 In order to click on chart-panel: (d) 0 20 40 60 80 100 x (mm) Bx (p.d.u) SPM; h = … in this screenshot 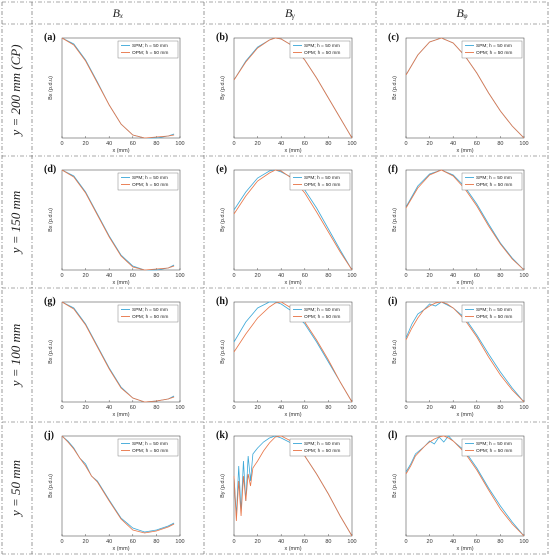, I will do `click(114, 225)`.